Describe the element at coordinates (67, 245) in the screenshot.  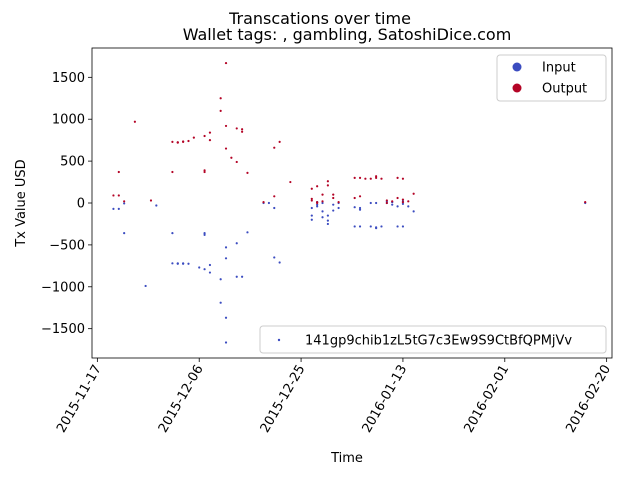
I see `y-tick-label: −500` at that location.